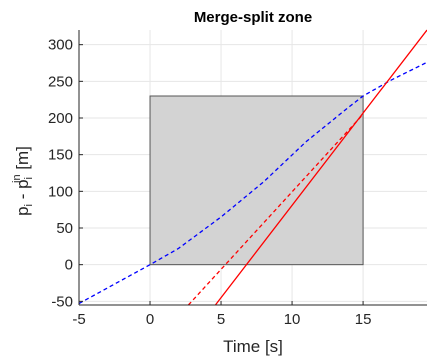 The height and width of the screenshot is (358, 427). What do you see at coordinates (60, 45) in the screenshot?
I see `y-tick-label: 300` at bounding box center [60, 45].